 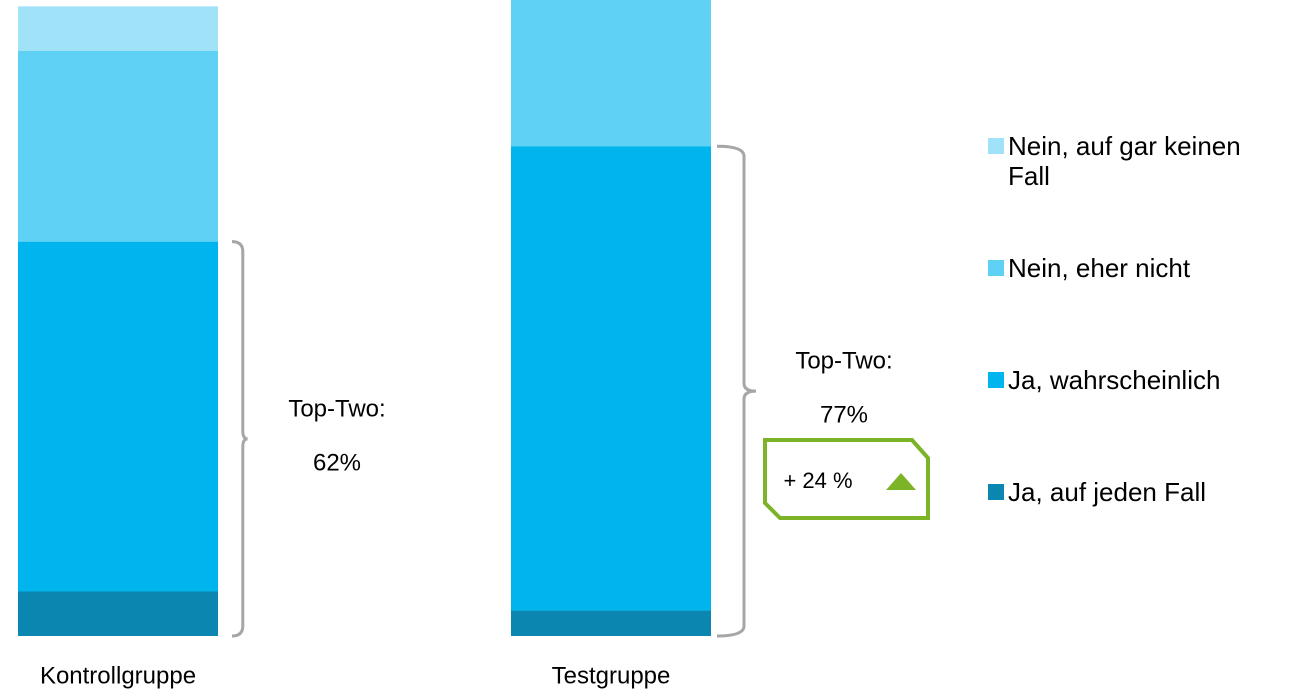 What do you see at coordinates (817, 480) in the screenshot?
I see `change-label: + 24 %` at bounding box center [817, 480].